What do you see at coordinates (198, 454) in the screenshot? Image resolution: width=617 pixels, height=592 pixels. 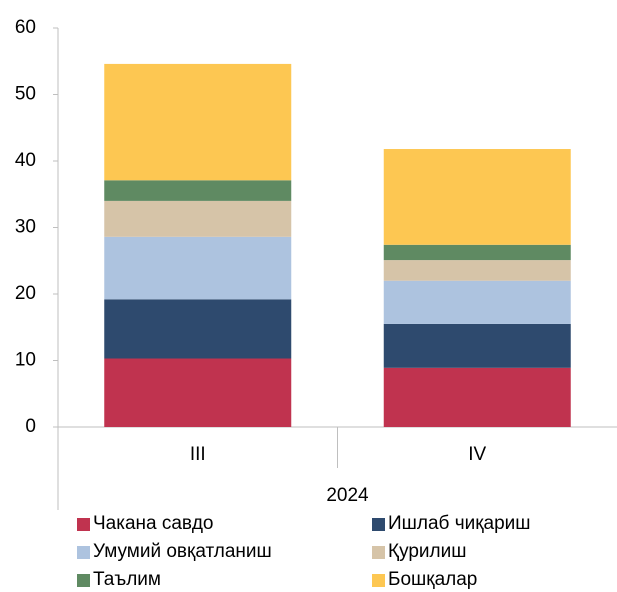 I see `x-tick-label: III` at bounding box center [198, 454].